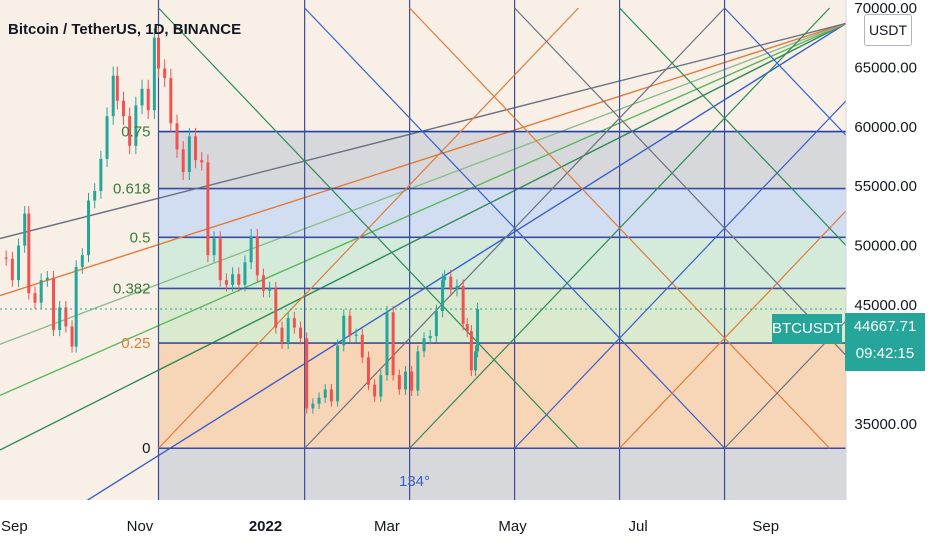  Describe the element at coordinates (502, 396) in the screenshot. I see `fib-zone-0.25` at that location.